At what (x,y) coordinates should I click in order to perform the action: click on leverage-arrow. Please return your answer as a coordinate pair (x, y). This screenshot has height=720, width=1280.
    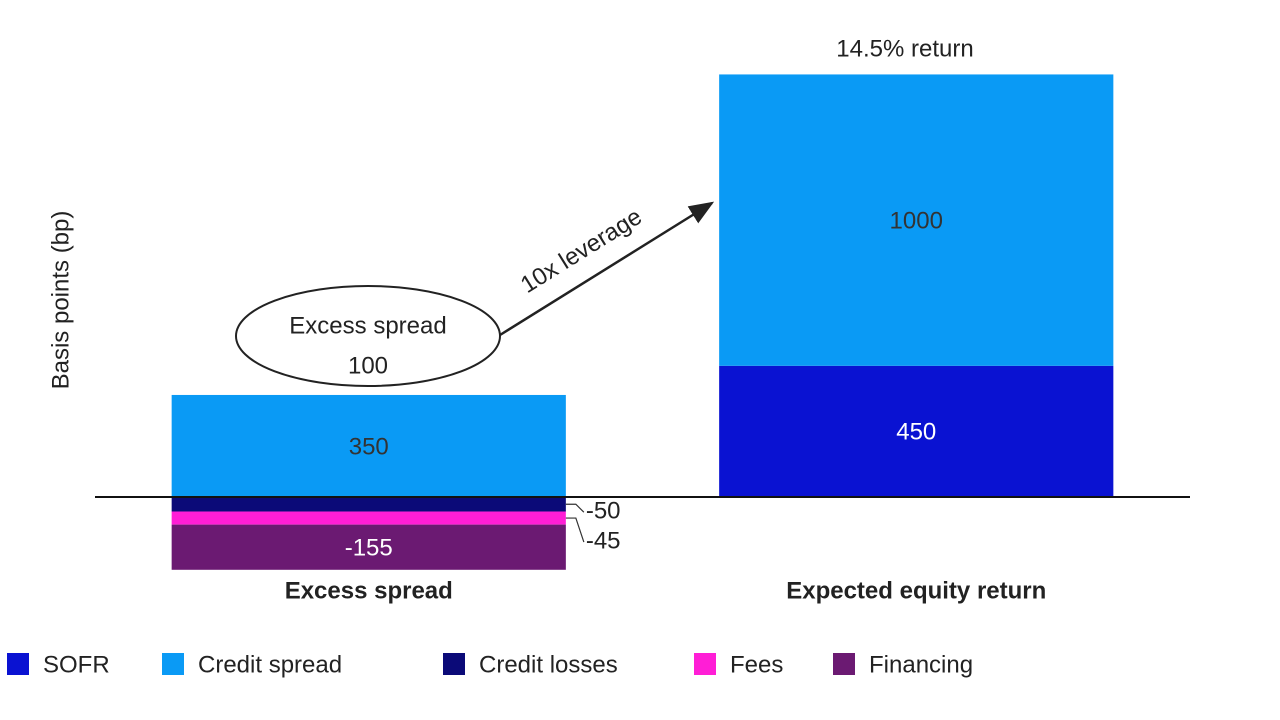
    Looking at the image, I should click on (607, 269).